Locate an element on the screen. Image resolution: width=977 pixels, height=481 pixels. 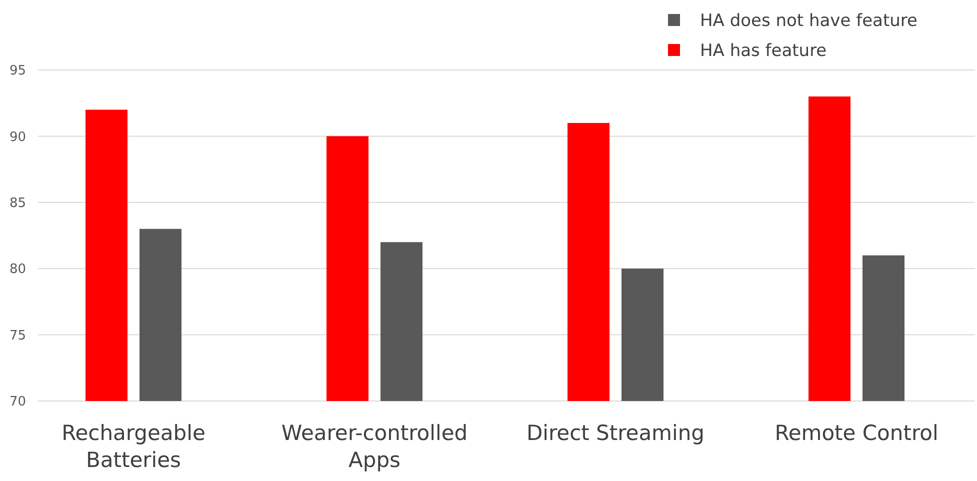
x-tick-label: Rechargeable Batteries is located at coordinates (134, 446).